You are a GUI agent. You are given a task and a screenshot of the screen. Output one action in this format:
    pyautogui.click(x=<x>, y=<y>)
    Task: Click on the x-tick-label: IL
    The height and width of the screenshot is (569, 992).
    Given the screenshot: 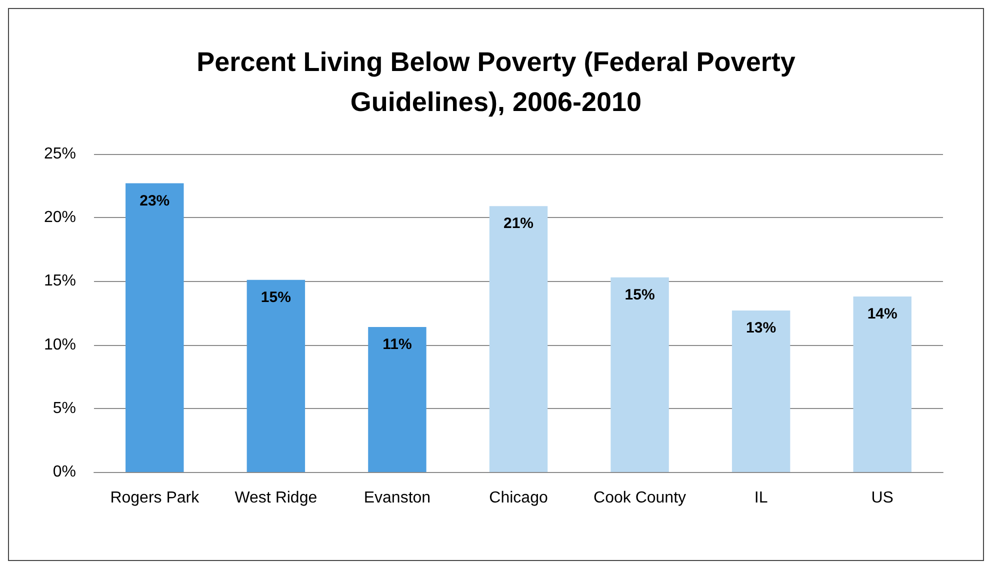 What is the action you would take?
    pyautogui.click(x=761, y=498)
    